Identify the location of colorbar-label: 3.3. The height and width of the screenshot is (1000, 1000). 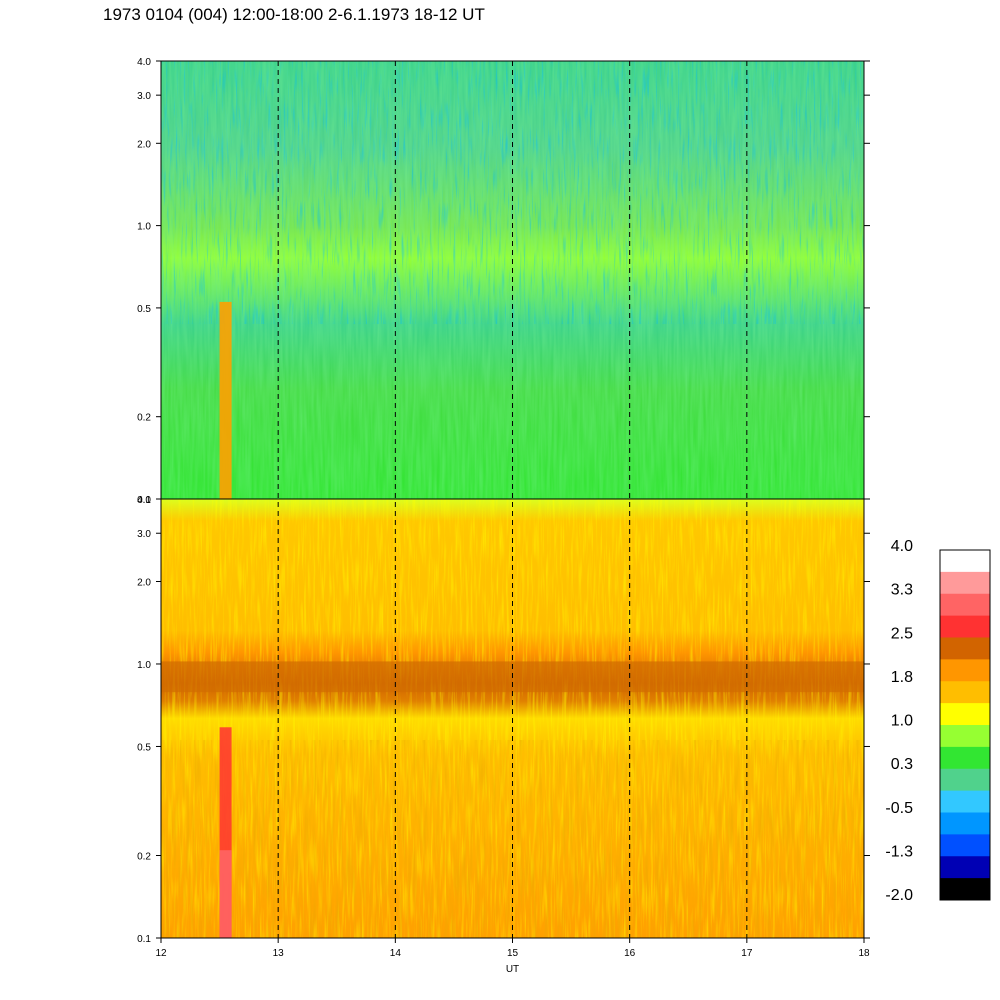
(902, 590).